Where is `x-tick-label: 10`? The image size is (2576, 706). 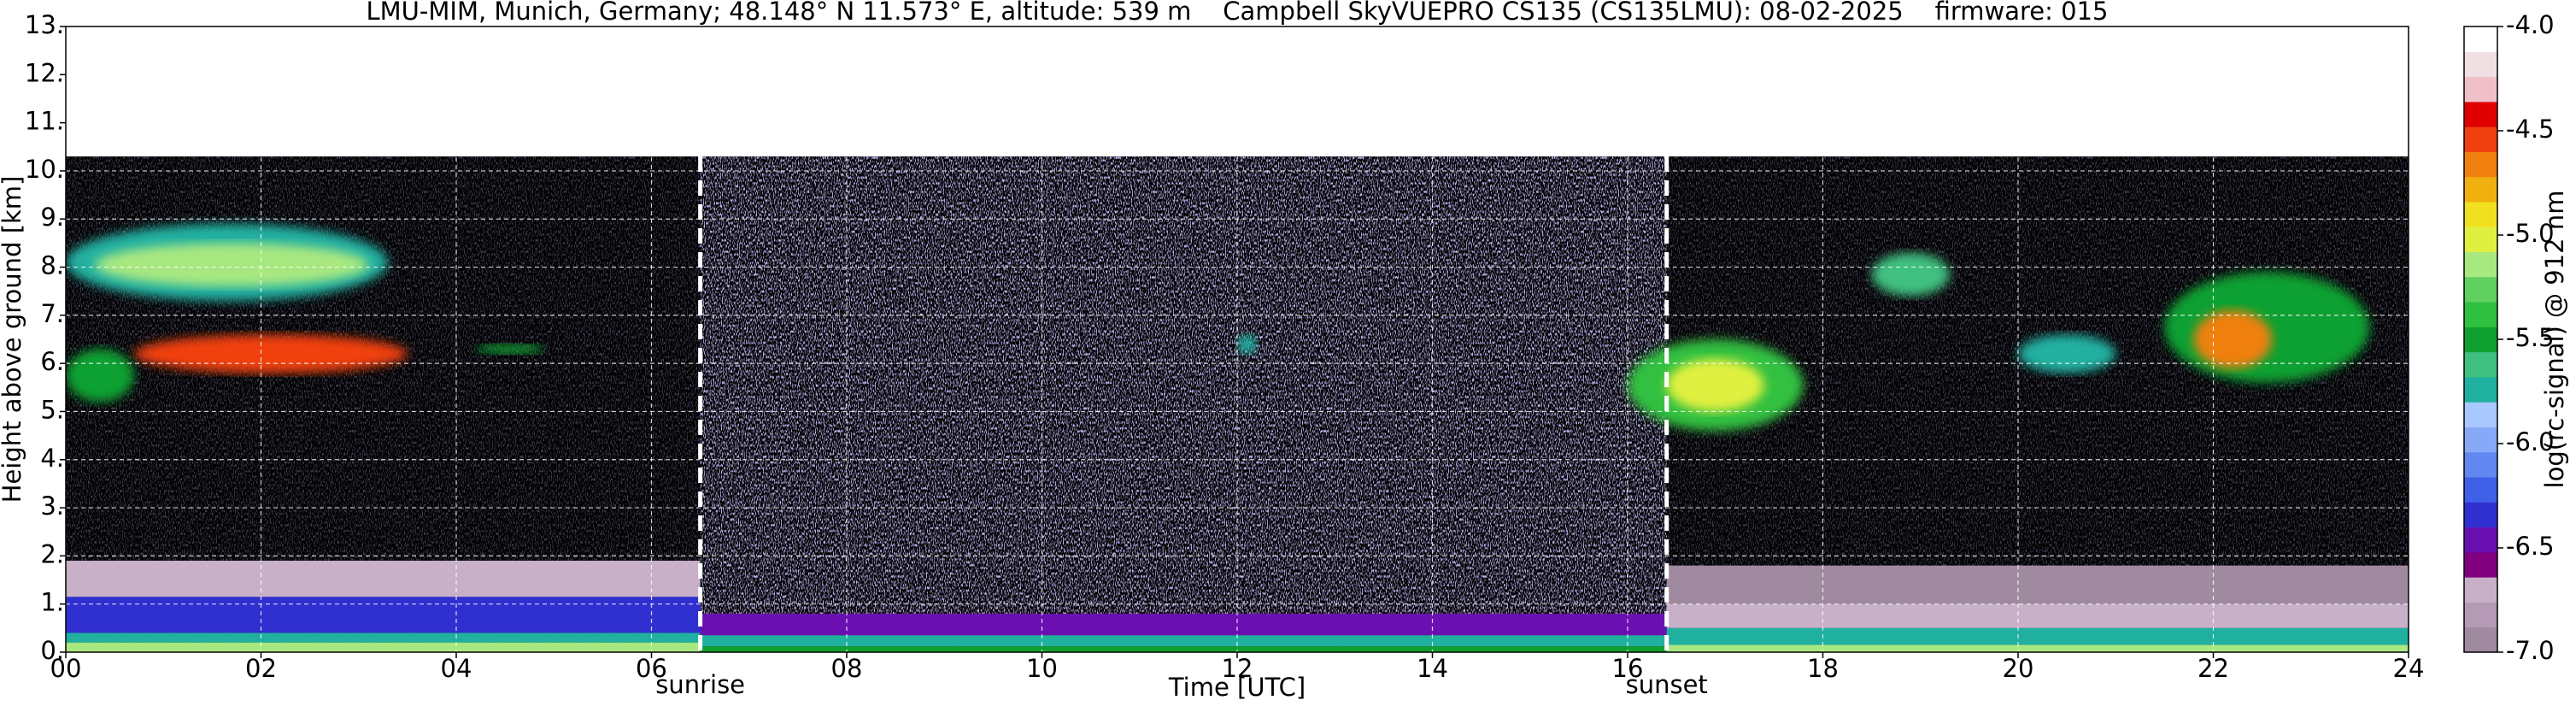 x-tick-label: 10 is located at coordinates (1042, 668).